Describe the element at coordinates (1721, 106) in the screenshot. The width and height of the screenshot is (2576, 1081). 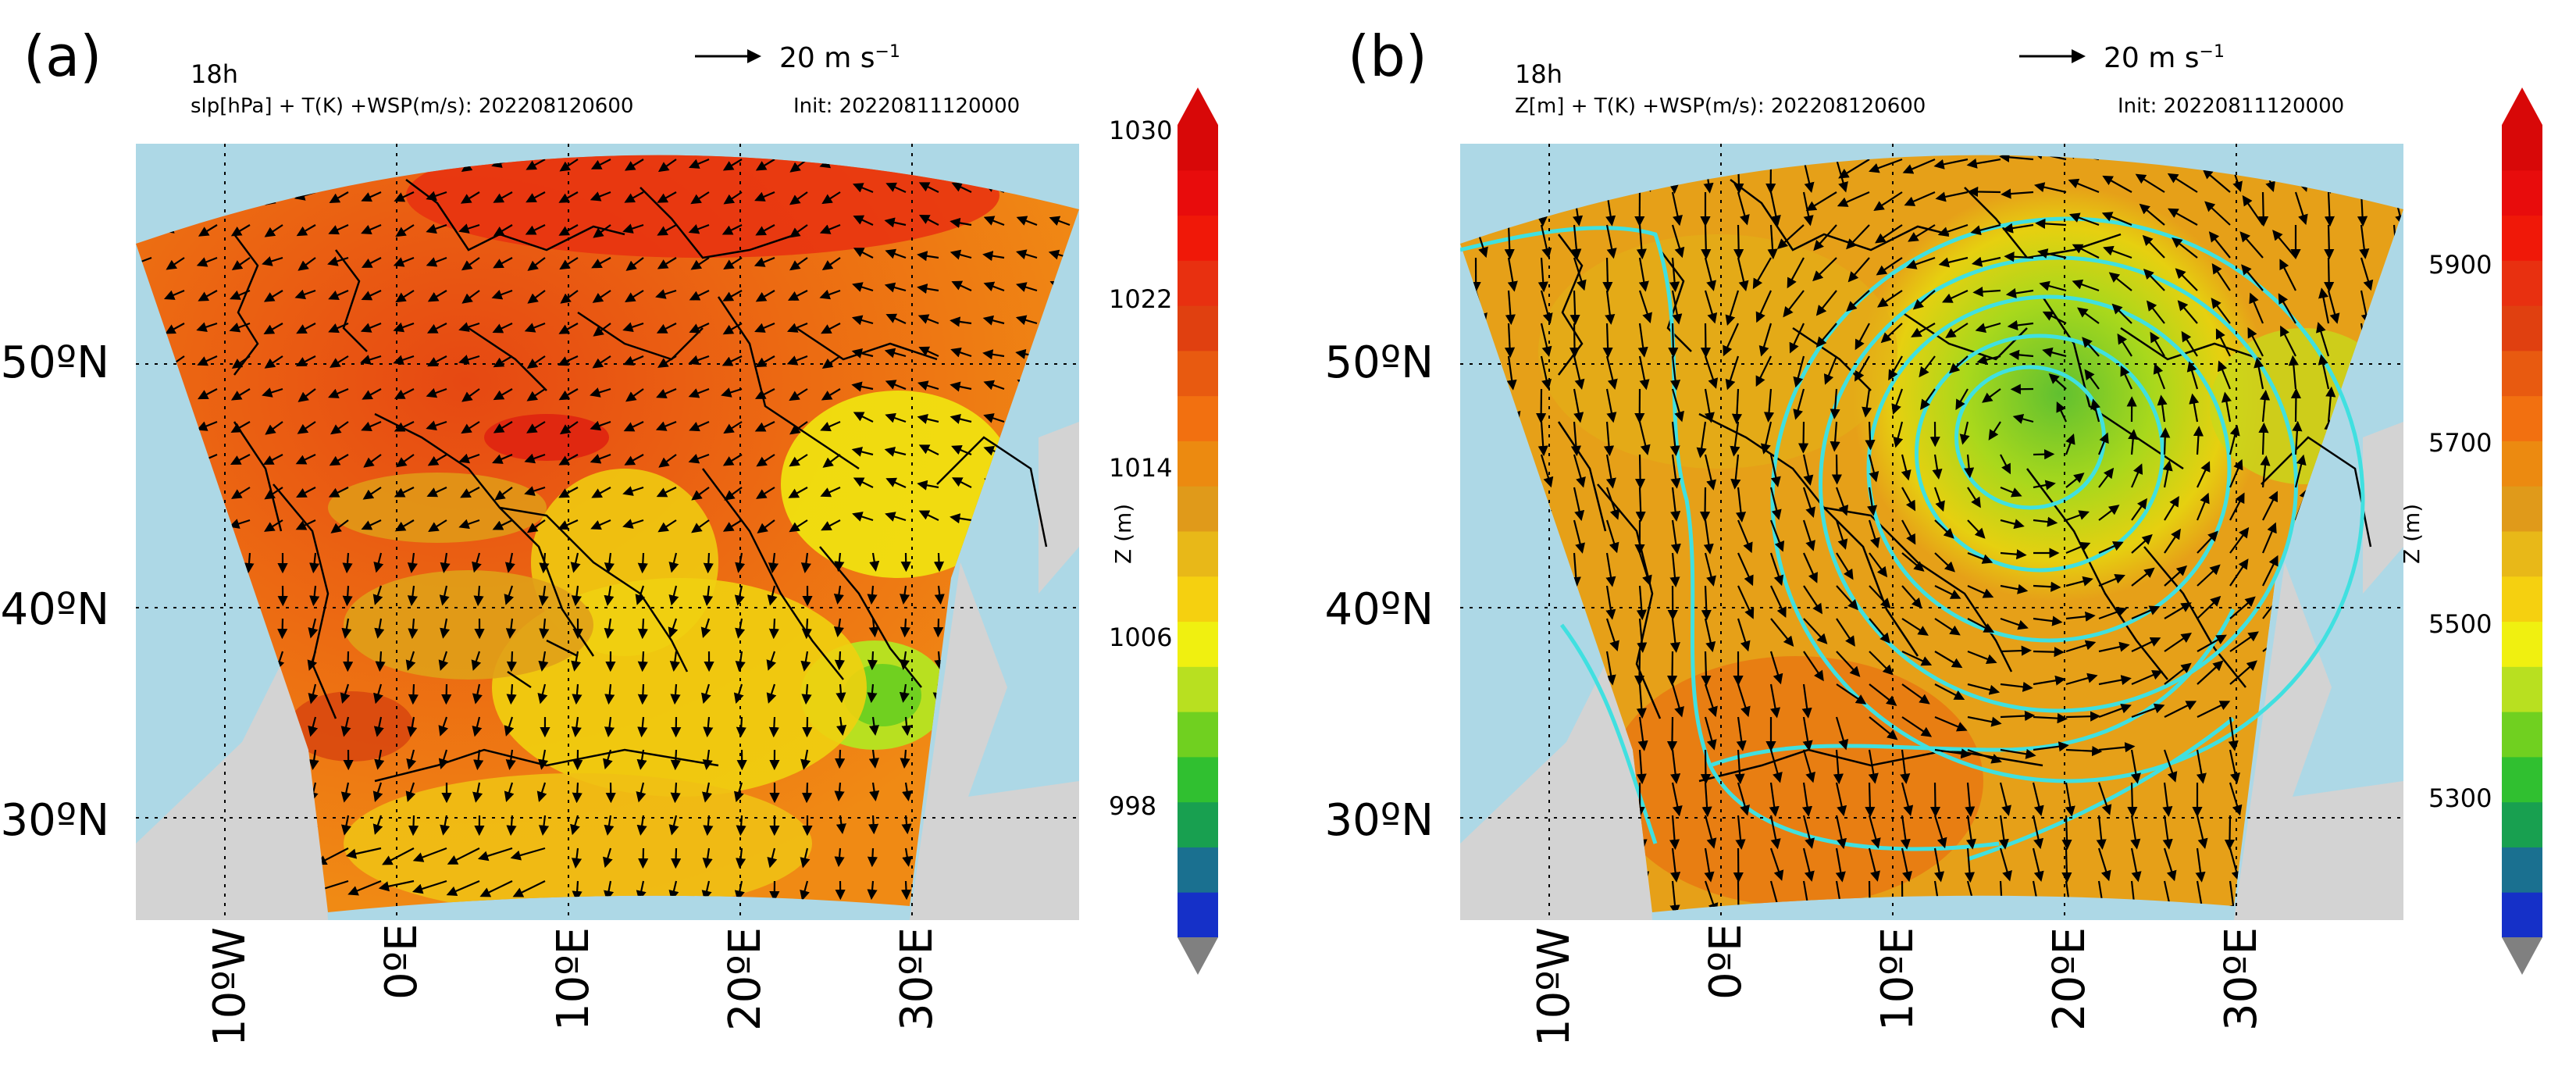
I see `panel-b-description: Z[m] + T(K) +WSP(m/s): 202208120600` at that location.